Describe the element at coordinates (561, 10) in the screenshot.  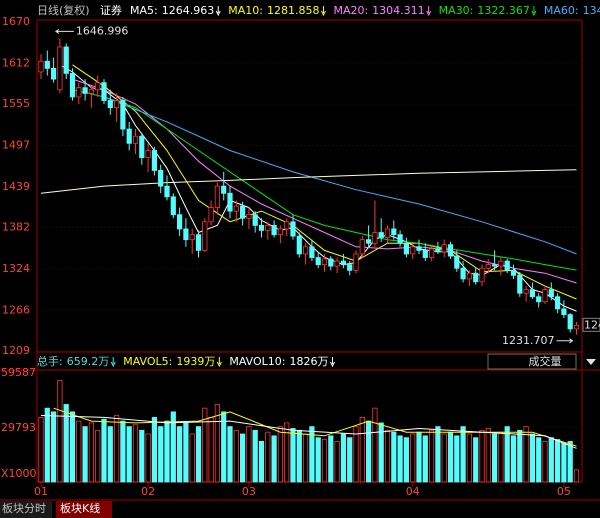
I see `legend-name: MA60:` at that location.